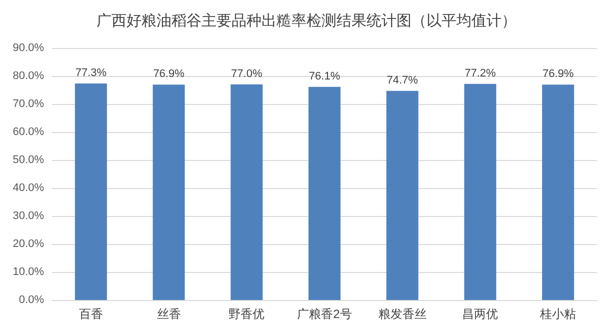  Describe the element at coordinates (306, 21) in the screenshot. I see `chart-title: 广西好粮油稻谷主要品种出糙率检测结果统计图（以平均值计）` at that location.